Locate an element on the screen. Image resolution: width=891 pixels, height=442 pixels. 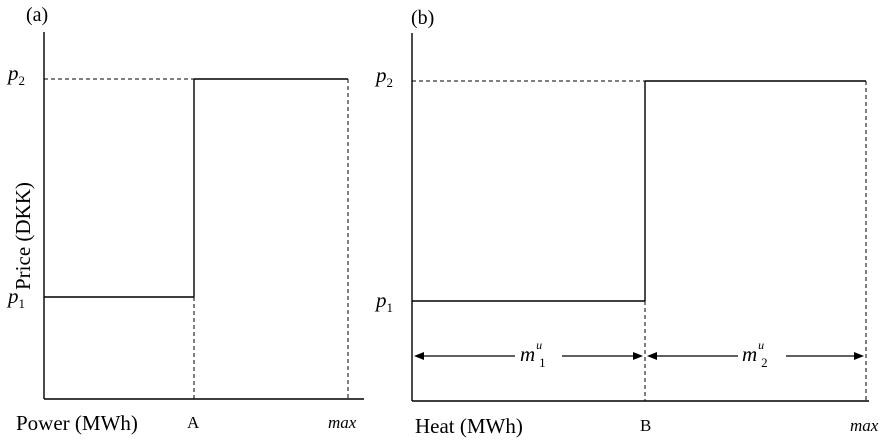
panel-b-p1-label: p1 is located at coordinates (383, 301).